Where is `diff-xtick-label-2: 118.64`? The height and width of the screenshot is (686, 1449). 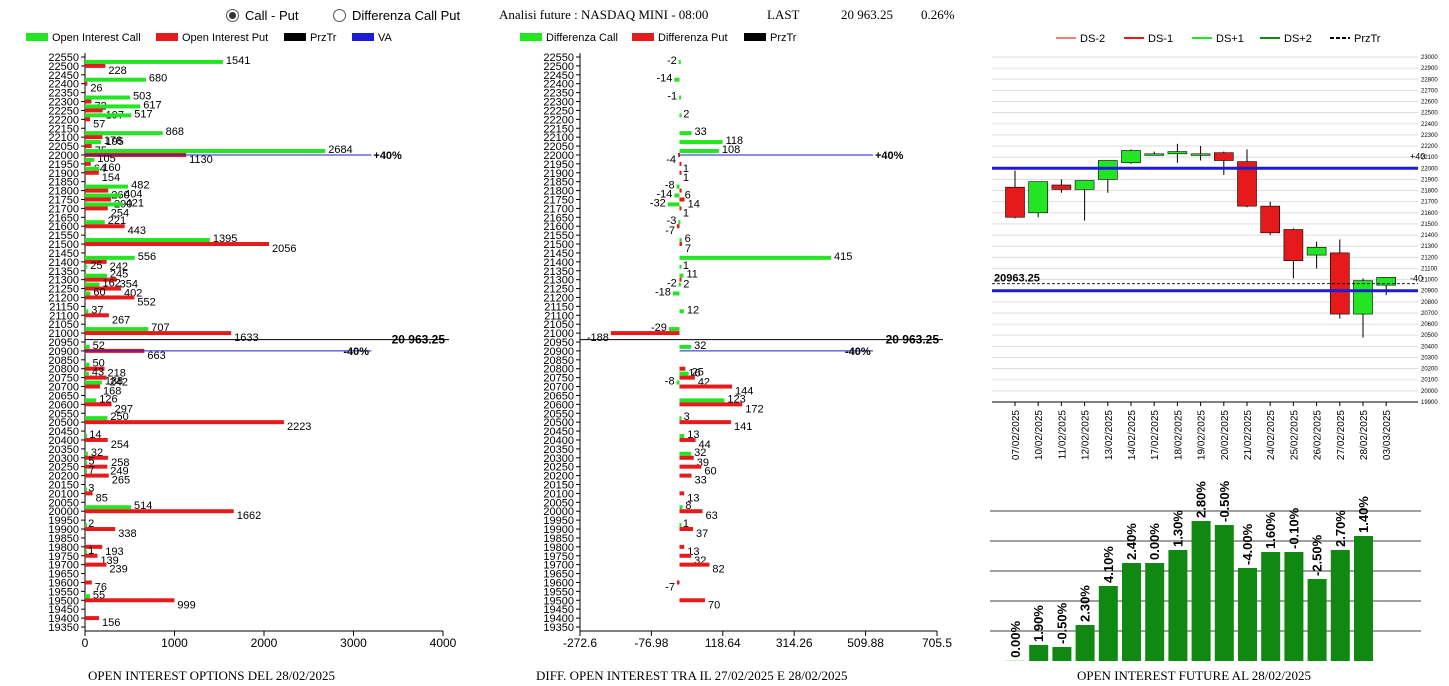
diff-xtick-label-2: 118.64 is located at coordinates (723, 643).